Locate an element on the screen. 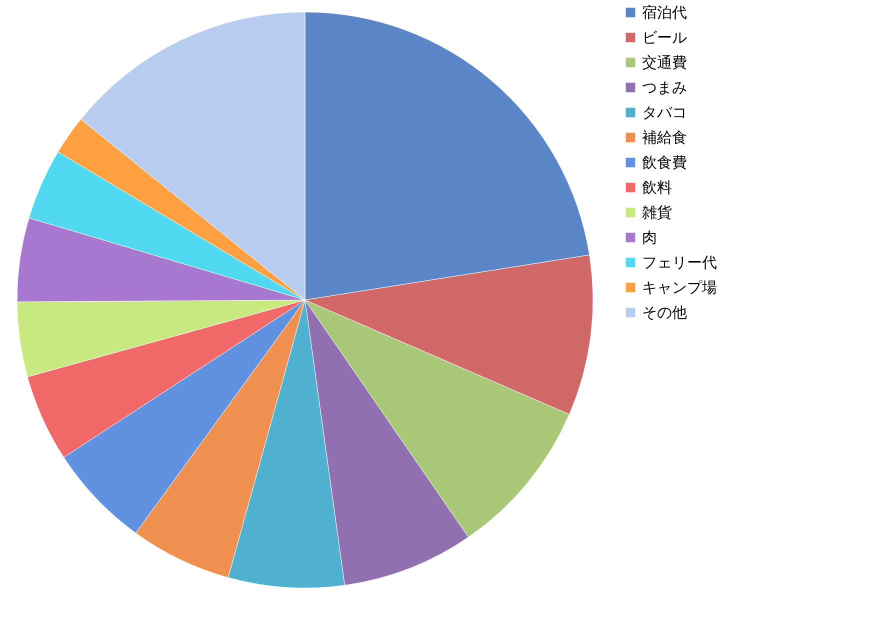 This screenshot has width=878, height=626. legend-label: 雑貨 is located at coordinates (657, 213).